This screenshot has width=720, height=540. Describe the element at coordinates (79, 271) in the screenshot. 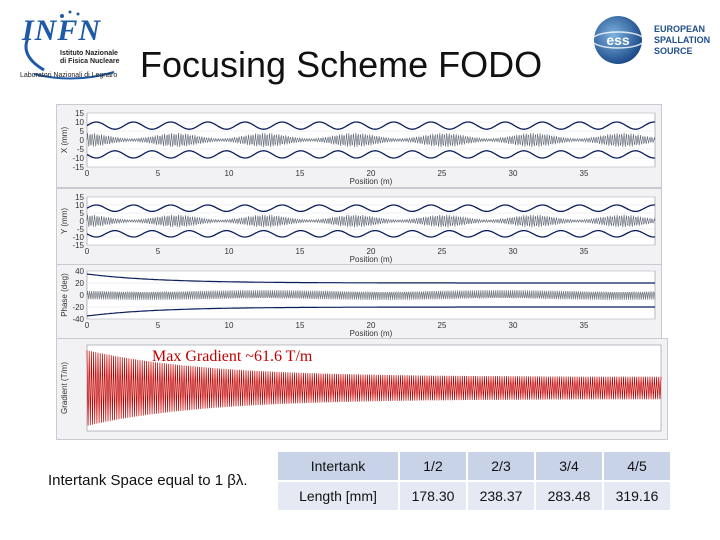

I see `y-tick-label: 40` at that location.